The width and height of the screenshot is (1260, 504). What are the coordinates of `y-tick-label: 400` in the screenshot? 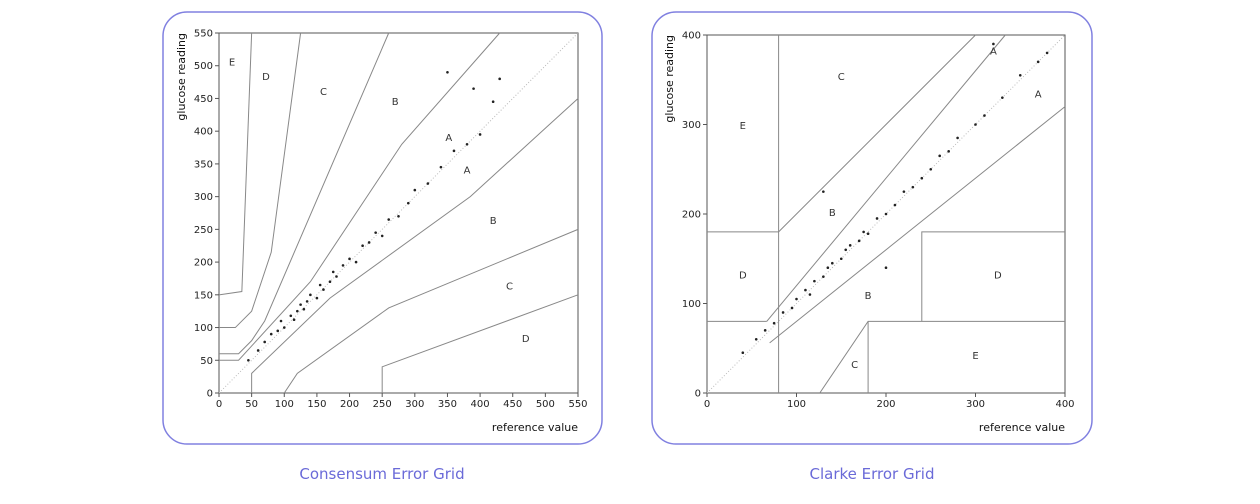 It's located at (203, 132).